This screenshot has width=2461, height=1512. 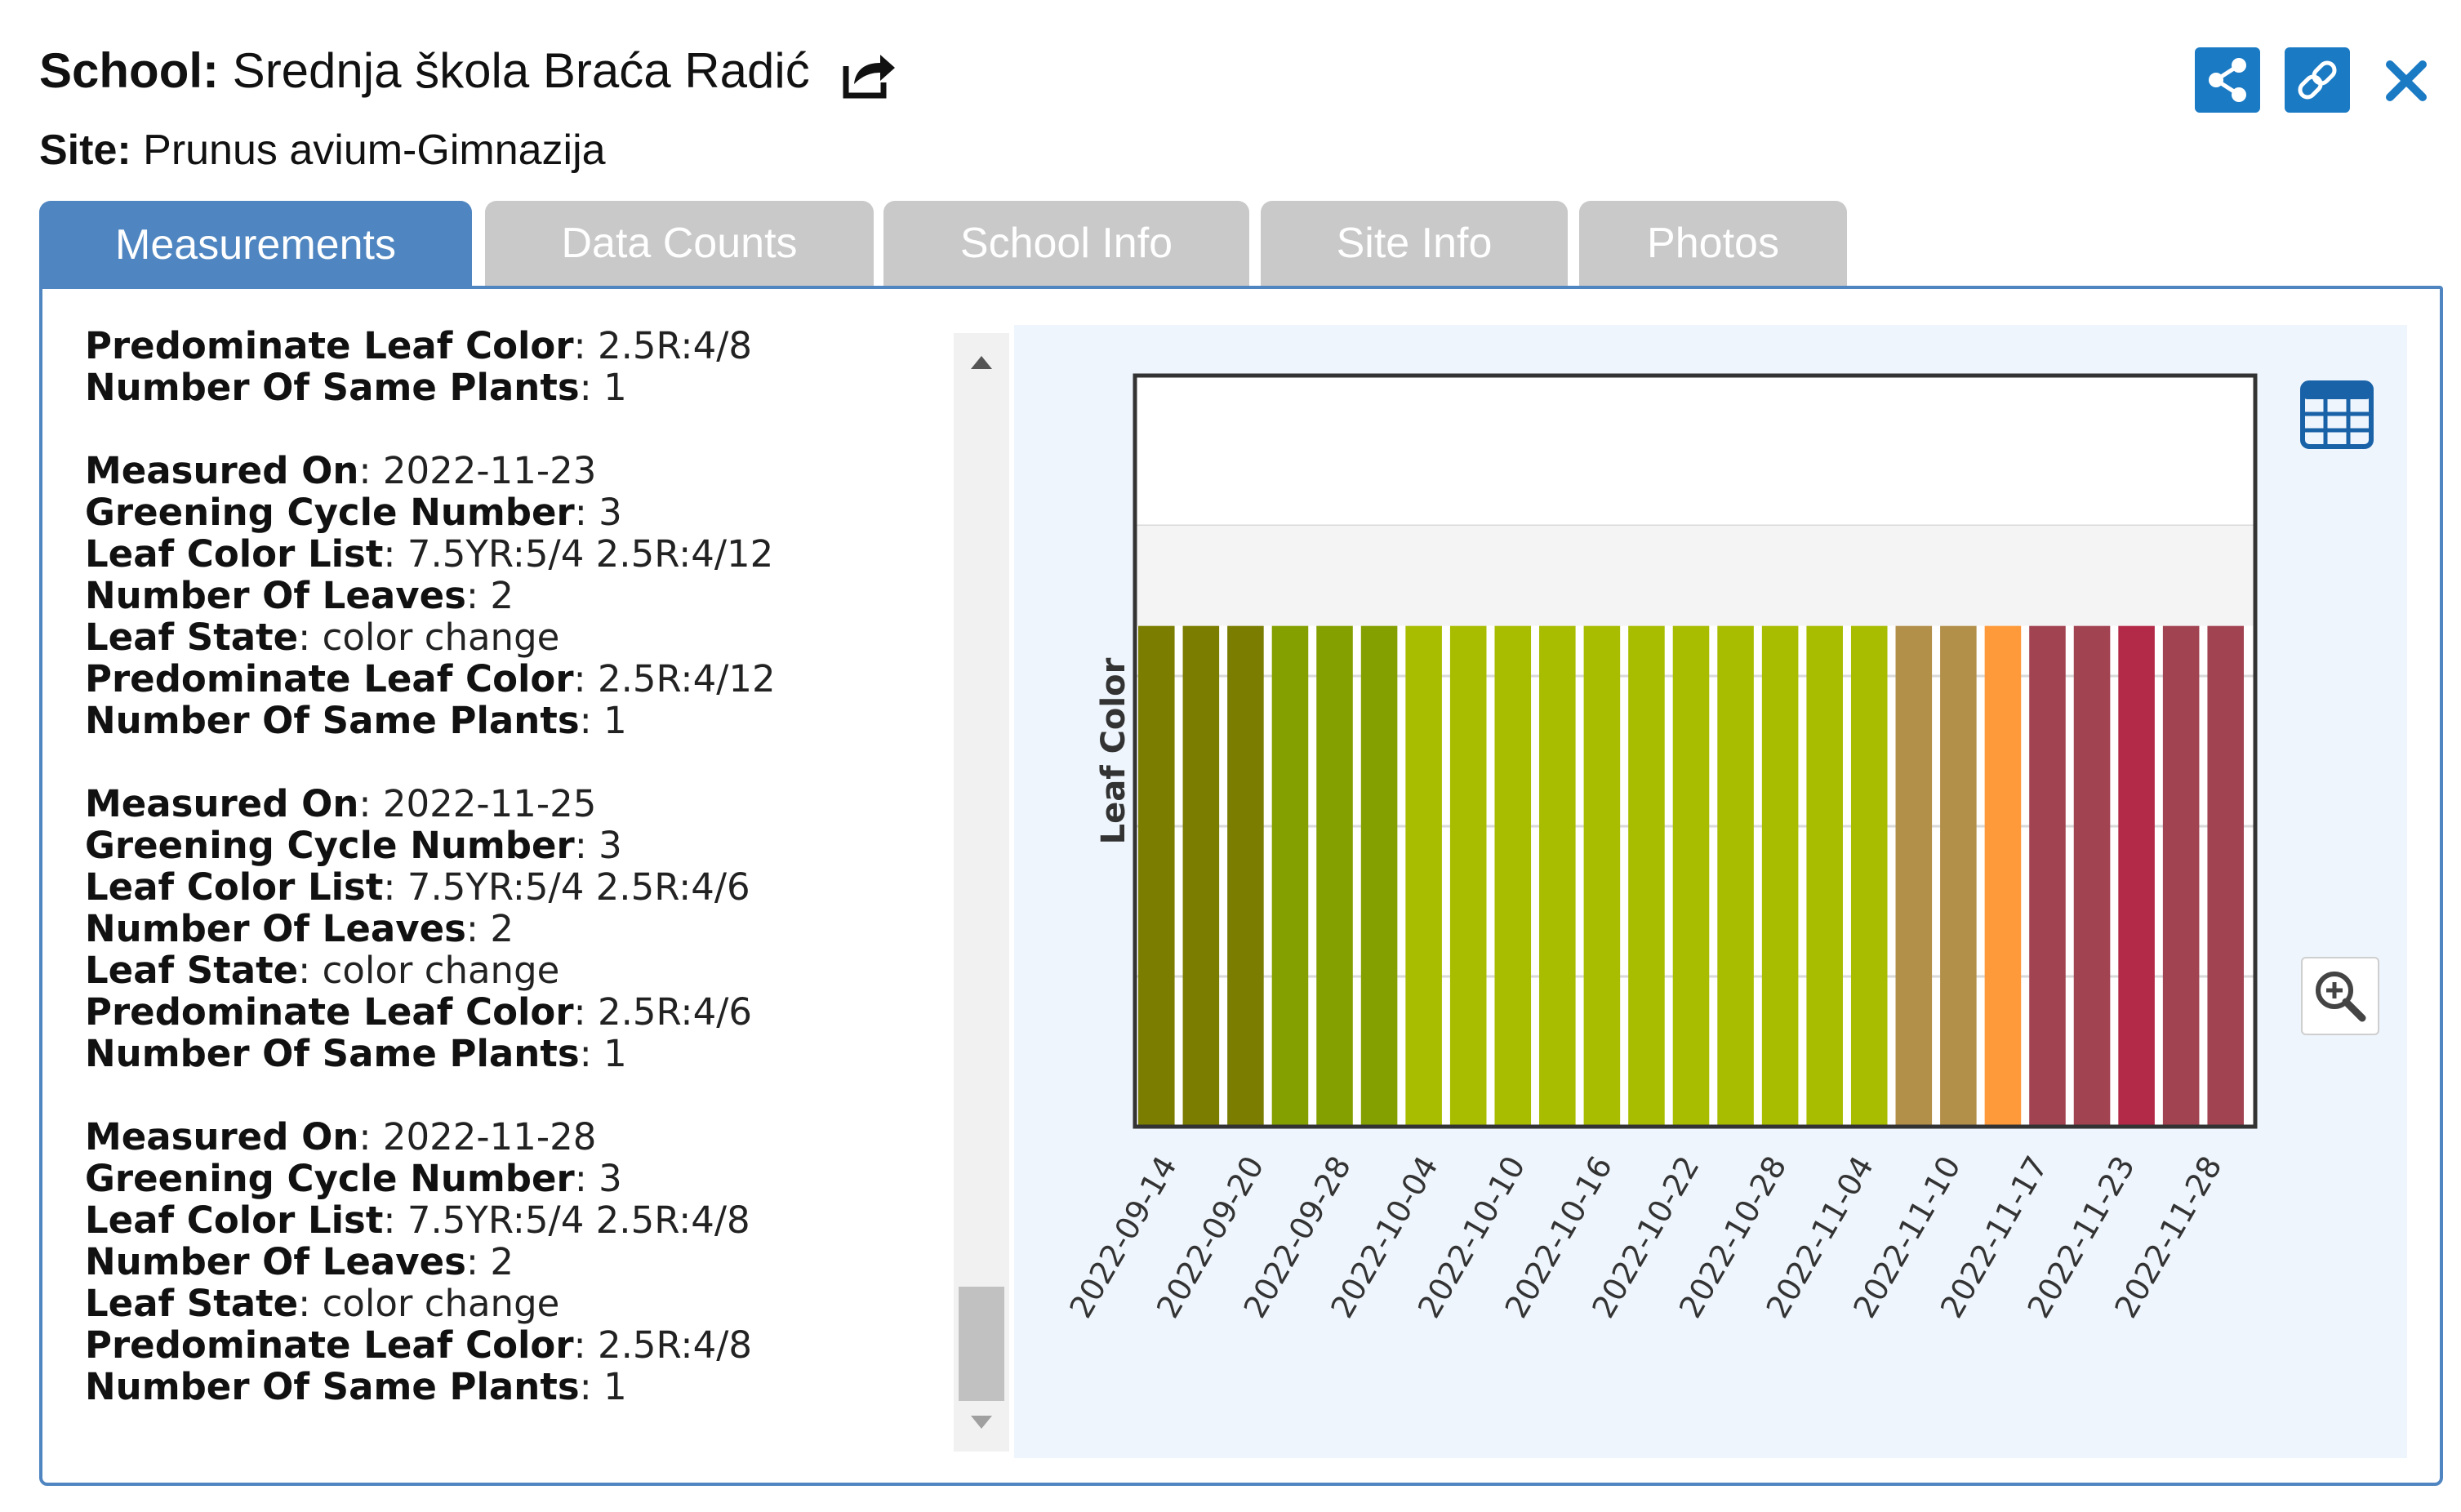 I want to click on share-icon, so click(x=2227, y=80).